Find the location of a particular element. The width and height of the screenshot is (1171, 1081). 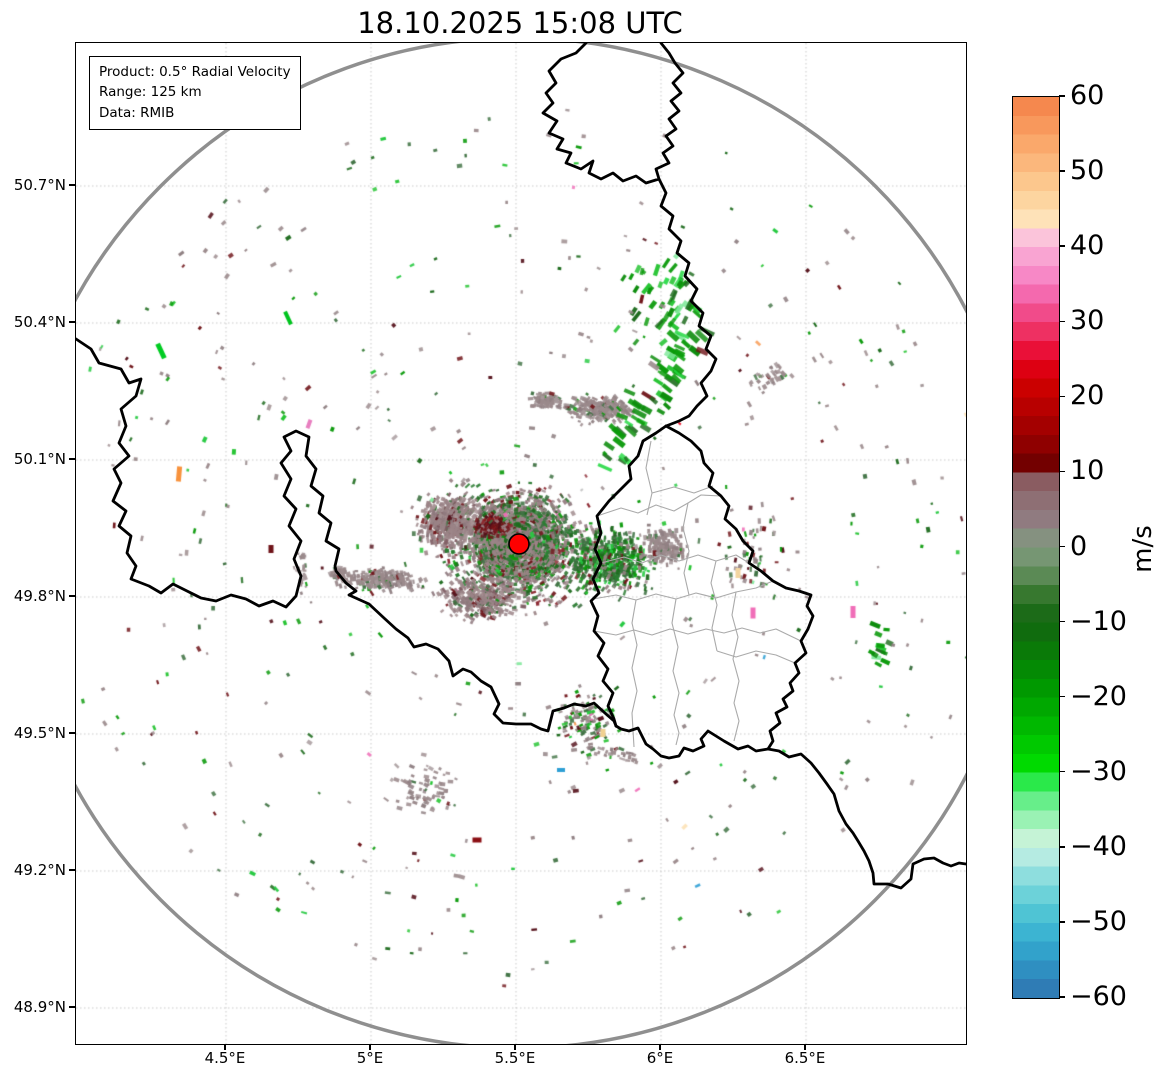

data-source-line: Data: RMIB is located at coordinates (137, 112).